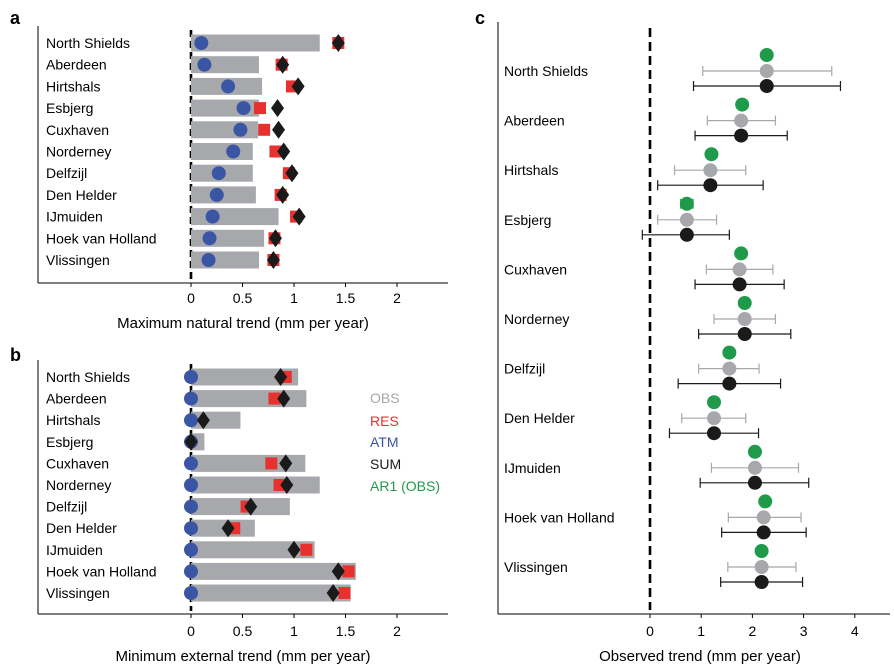 This screenshot has height=669, width=894. What do you see at coordinates (766, 55) in the screenshot?
I see `circle-ar1-obs-north-shields` at bounding box center [766, 55].